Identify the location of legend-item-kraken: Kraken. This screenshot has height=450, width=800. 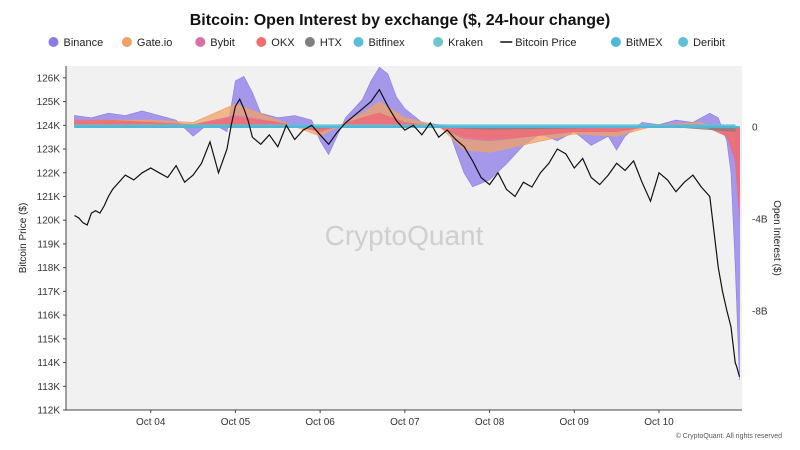
(458, 43).